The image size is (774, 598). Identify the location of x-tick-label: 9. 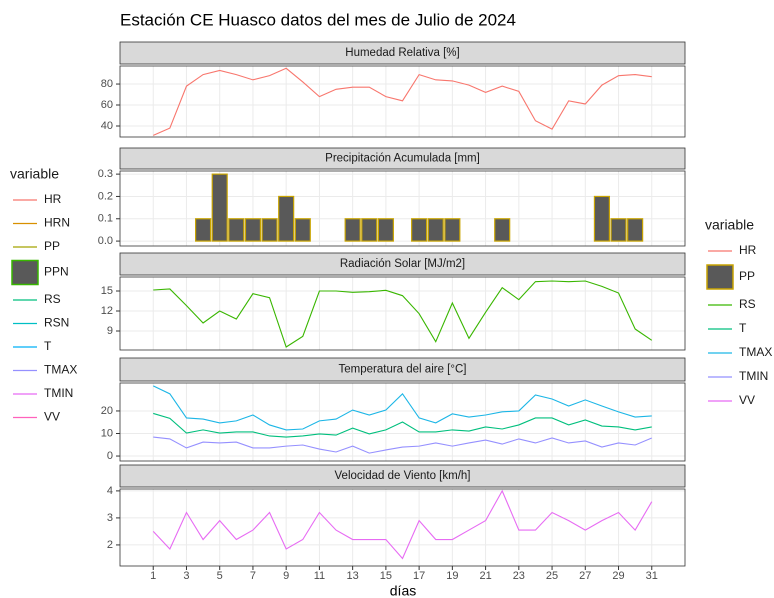
(286, 576).